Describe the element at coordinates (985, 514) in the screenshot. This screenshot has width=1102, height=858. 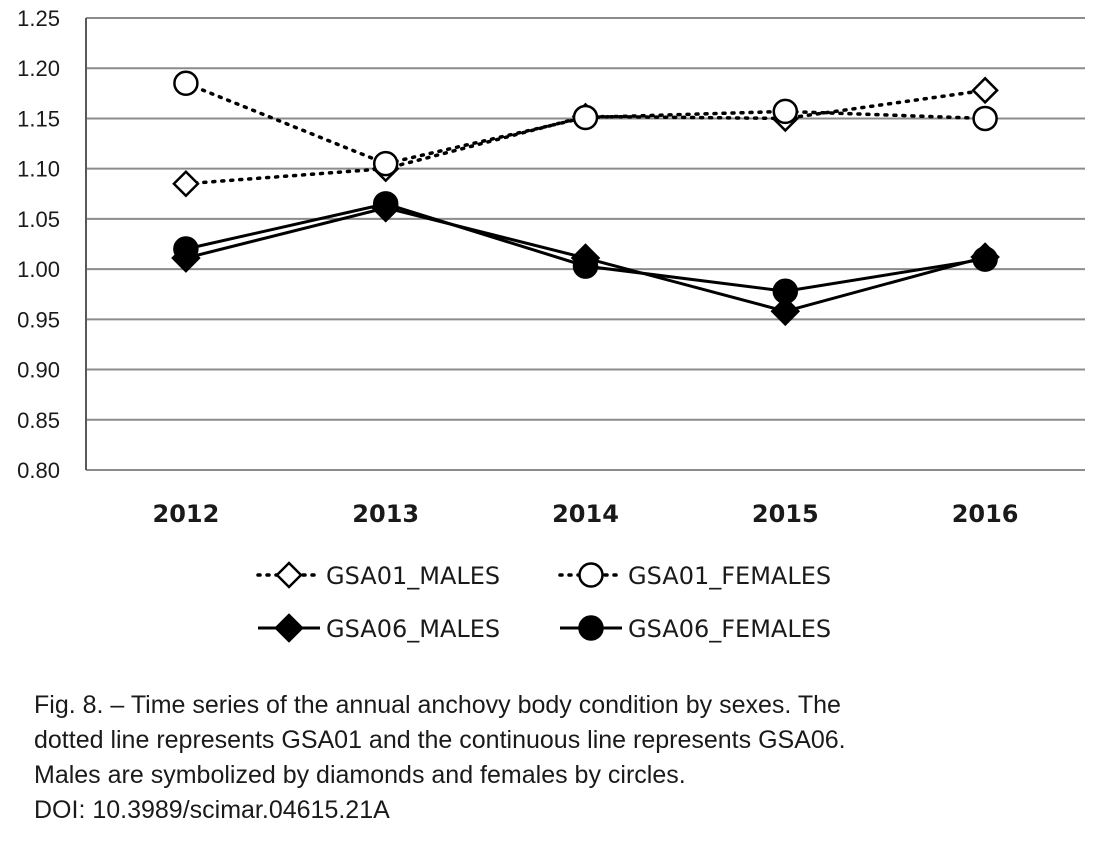
I see `x-tick-label: 2016` at that location.